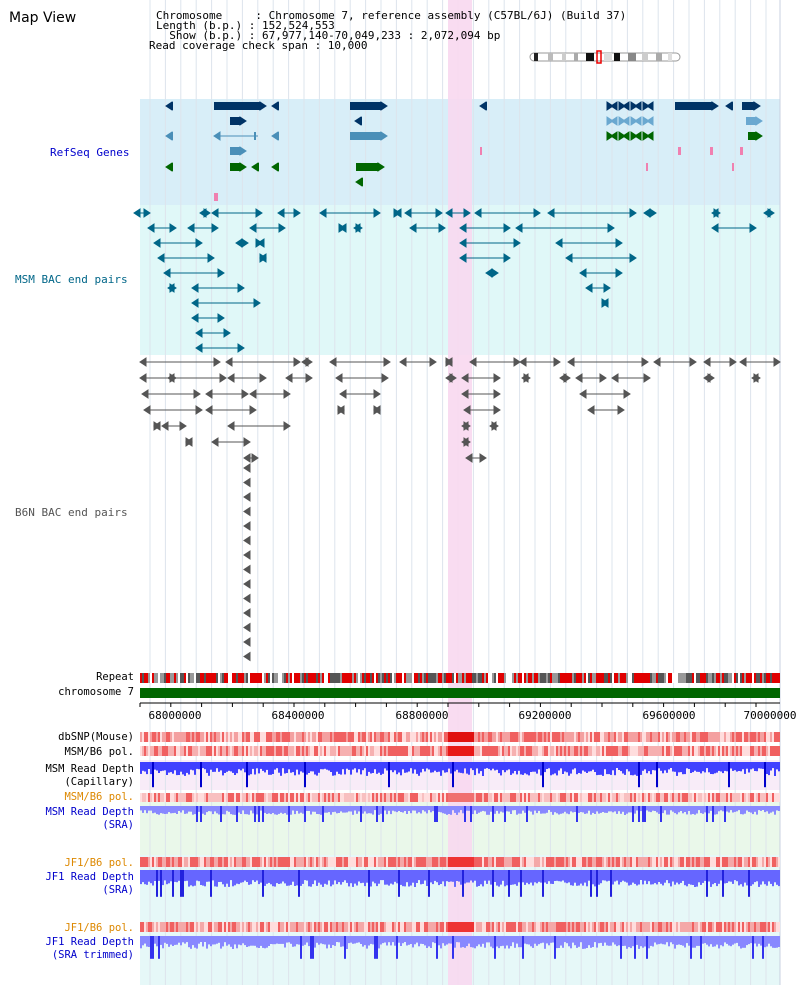 The width and height of the screenshot is (800, 985). Describe the element at coordinates (90, 152) in the screenshot. I see `track-label-refseq: RefSeq Genes` at that location.